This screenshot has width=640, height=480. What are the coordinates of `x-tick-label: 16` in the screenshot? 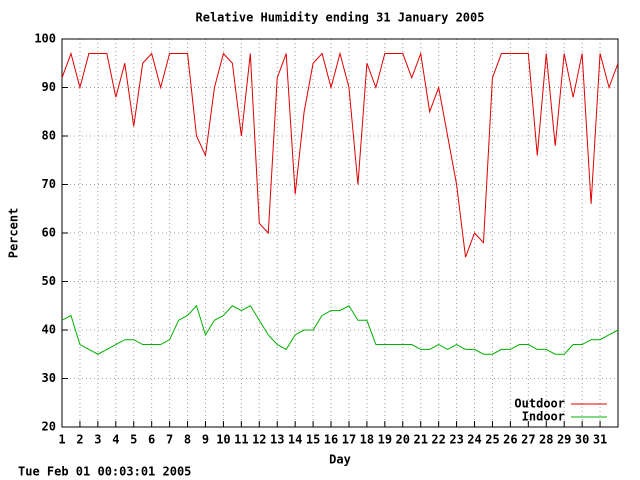 It's located at (331, 440).